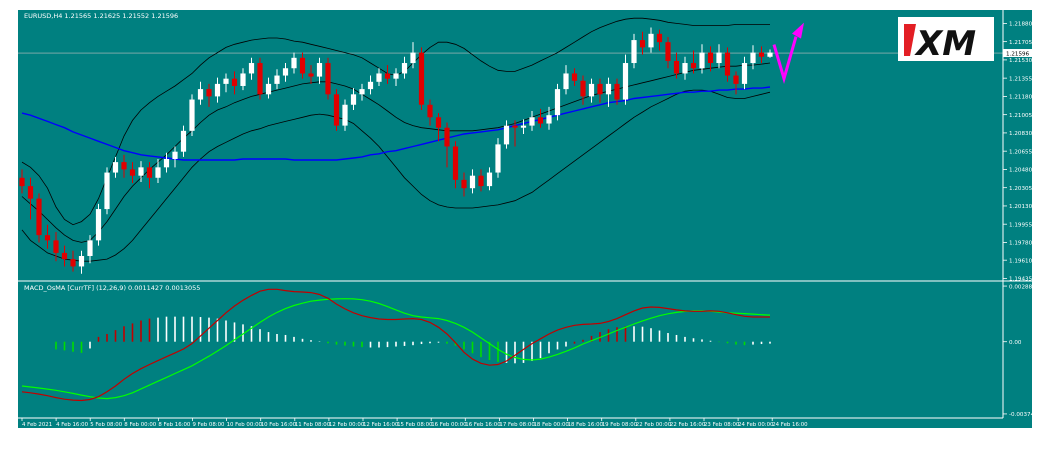 Image resolution: width=1050 pixels, height=453 pixels. I want to click on xm-logo-mark, so click(910, 40).